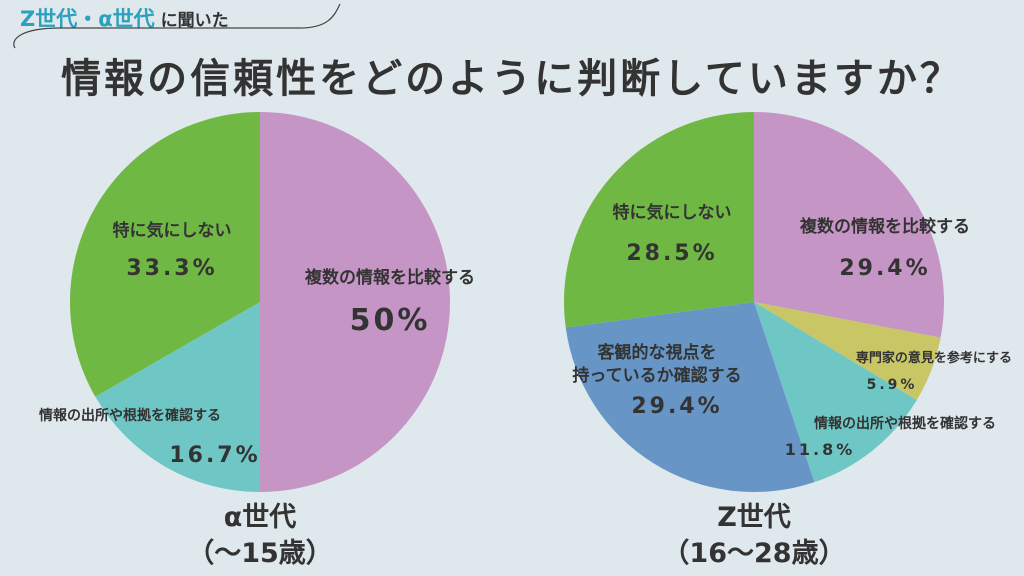 The height and width of the screenshot is (576, 1024). I want to click on subtitle-rest: に聞いた, so click(194, 21).